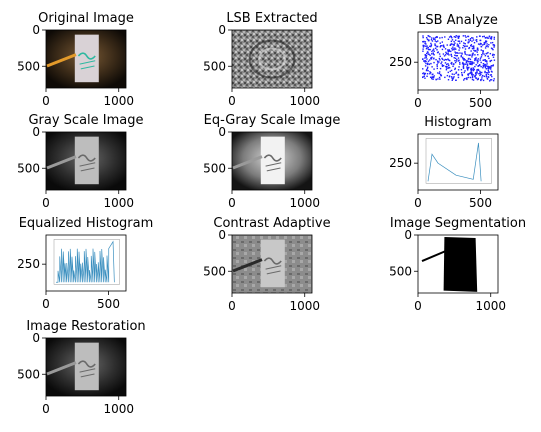  I want to click on subplot-panel: LSB Analyze 0 500 250, so click(444, 61).